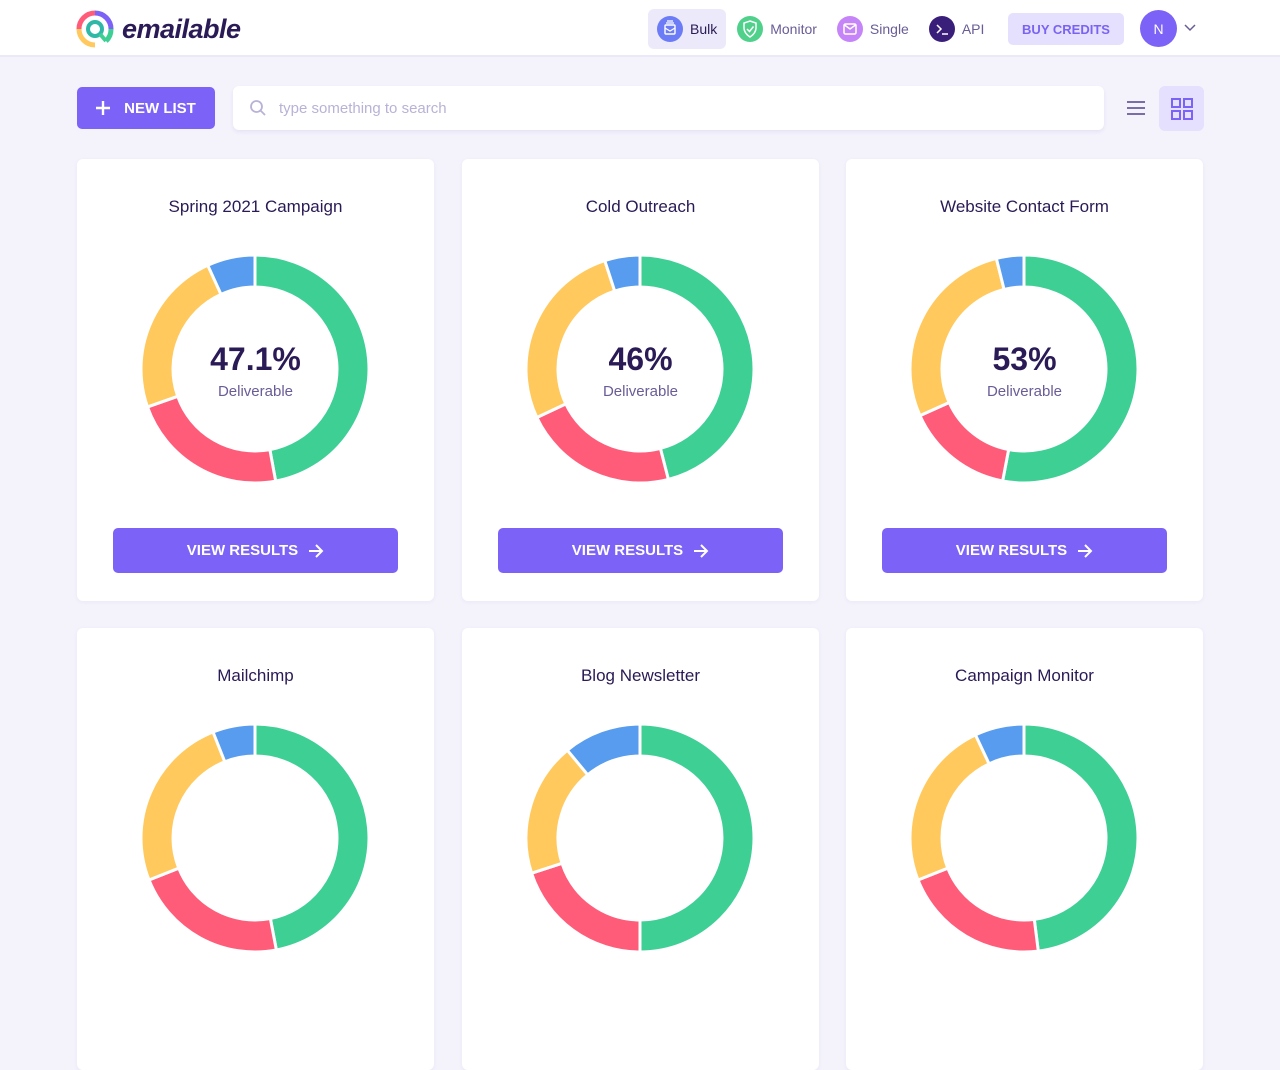 The image size is (1280, 1070). Describe the element at coordinates (973, 29) in the screenshot. I see `nav-label: API` at that location.